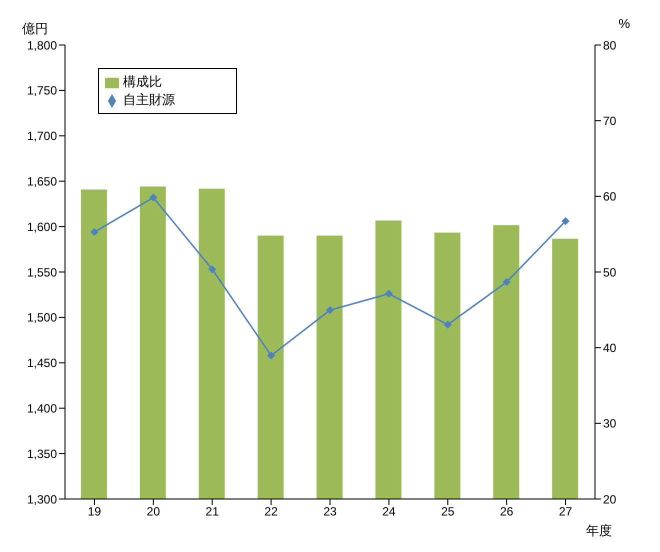  I want to click on y-axis-title: 億円, so click(35, 29).